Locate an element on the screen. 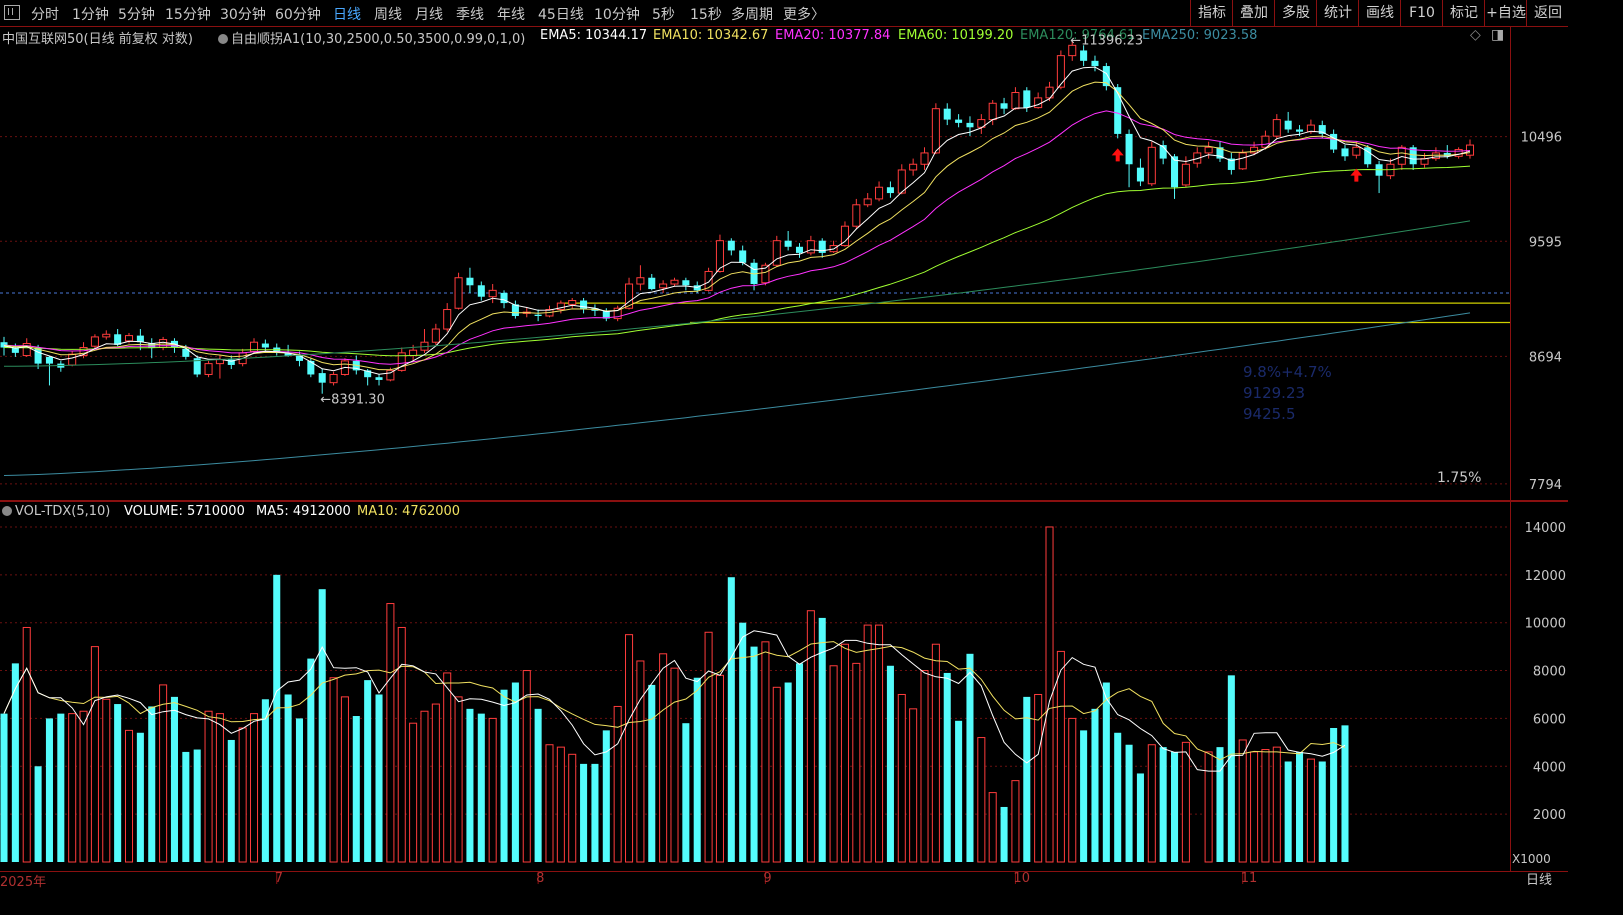 The height and width of the screenshot is (915, 1623). toolbar-button: 返回 is located at coordinates (1547, 13).